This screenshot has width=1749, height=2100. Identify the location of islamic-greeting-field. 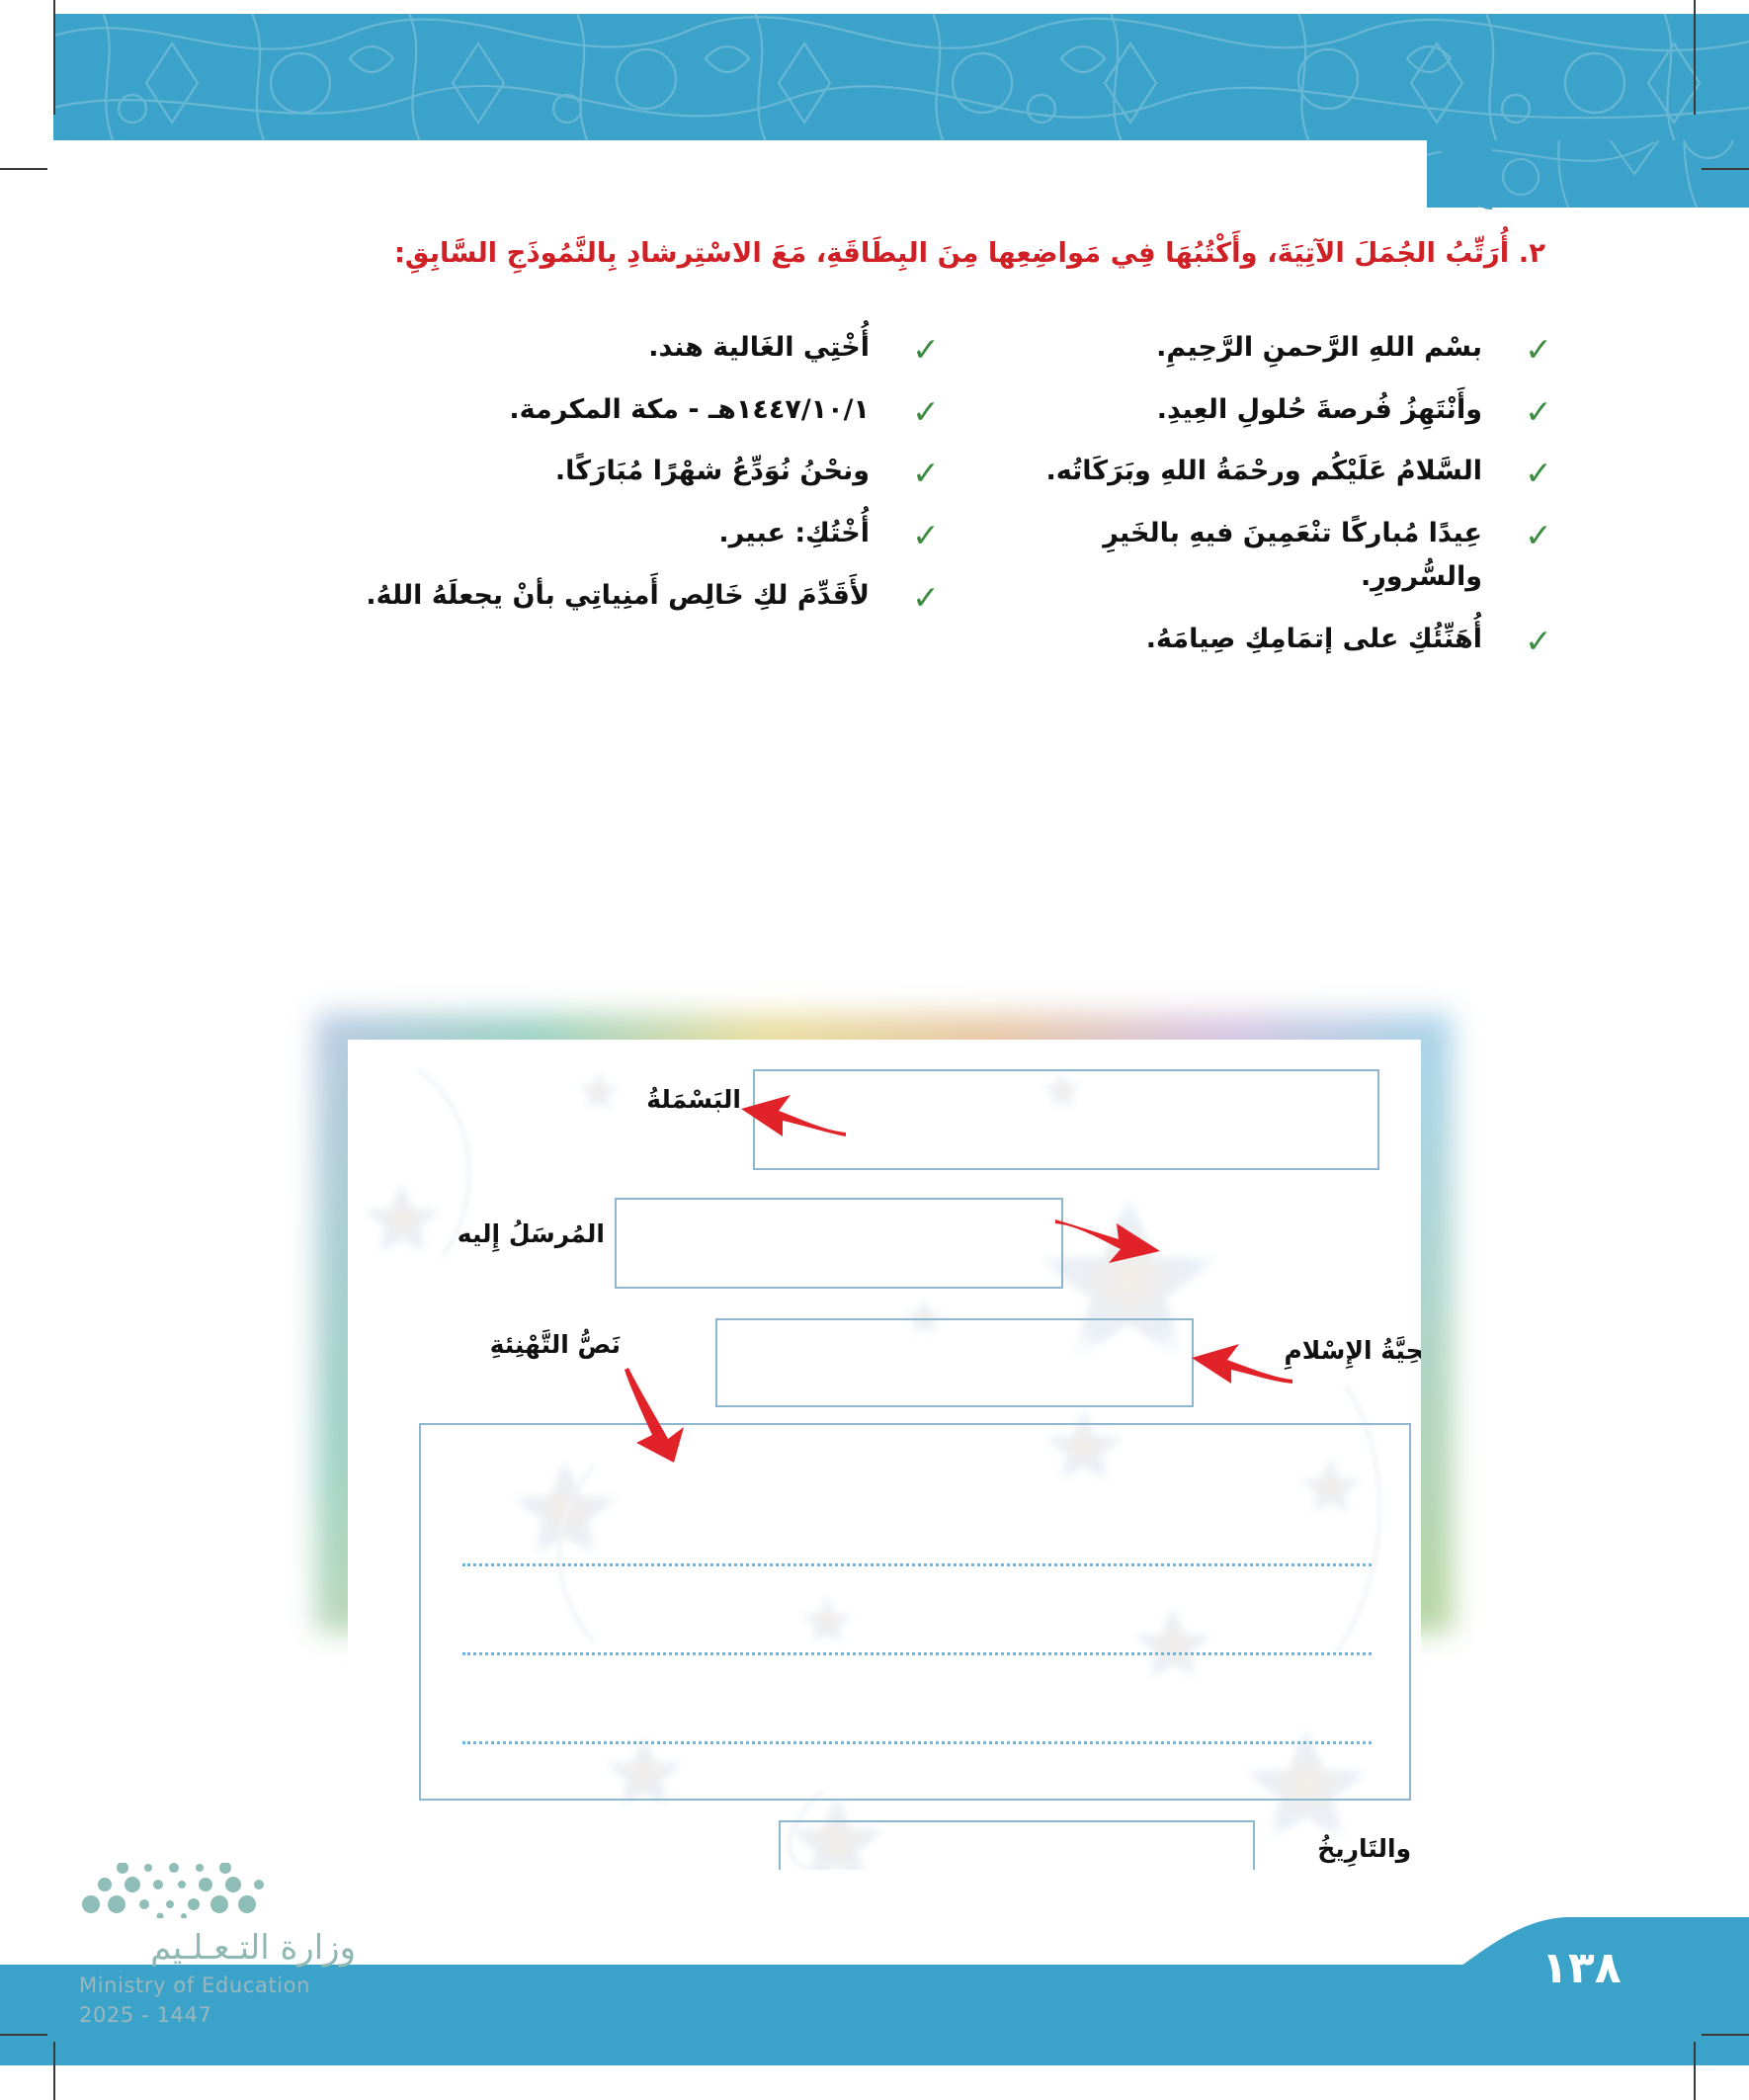
(955, 1362).